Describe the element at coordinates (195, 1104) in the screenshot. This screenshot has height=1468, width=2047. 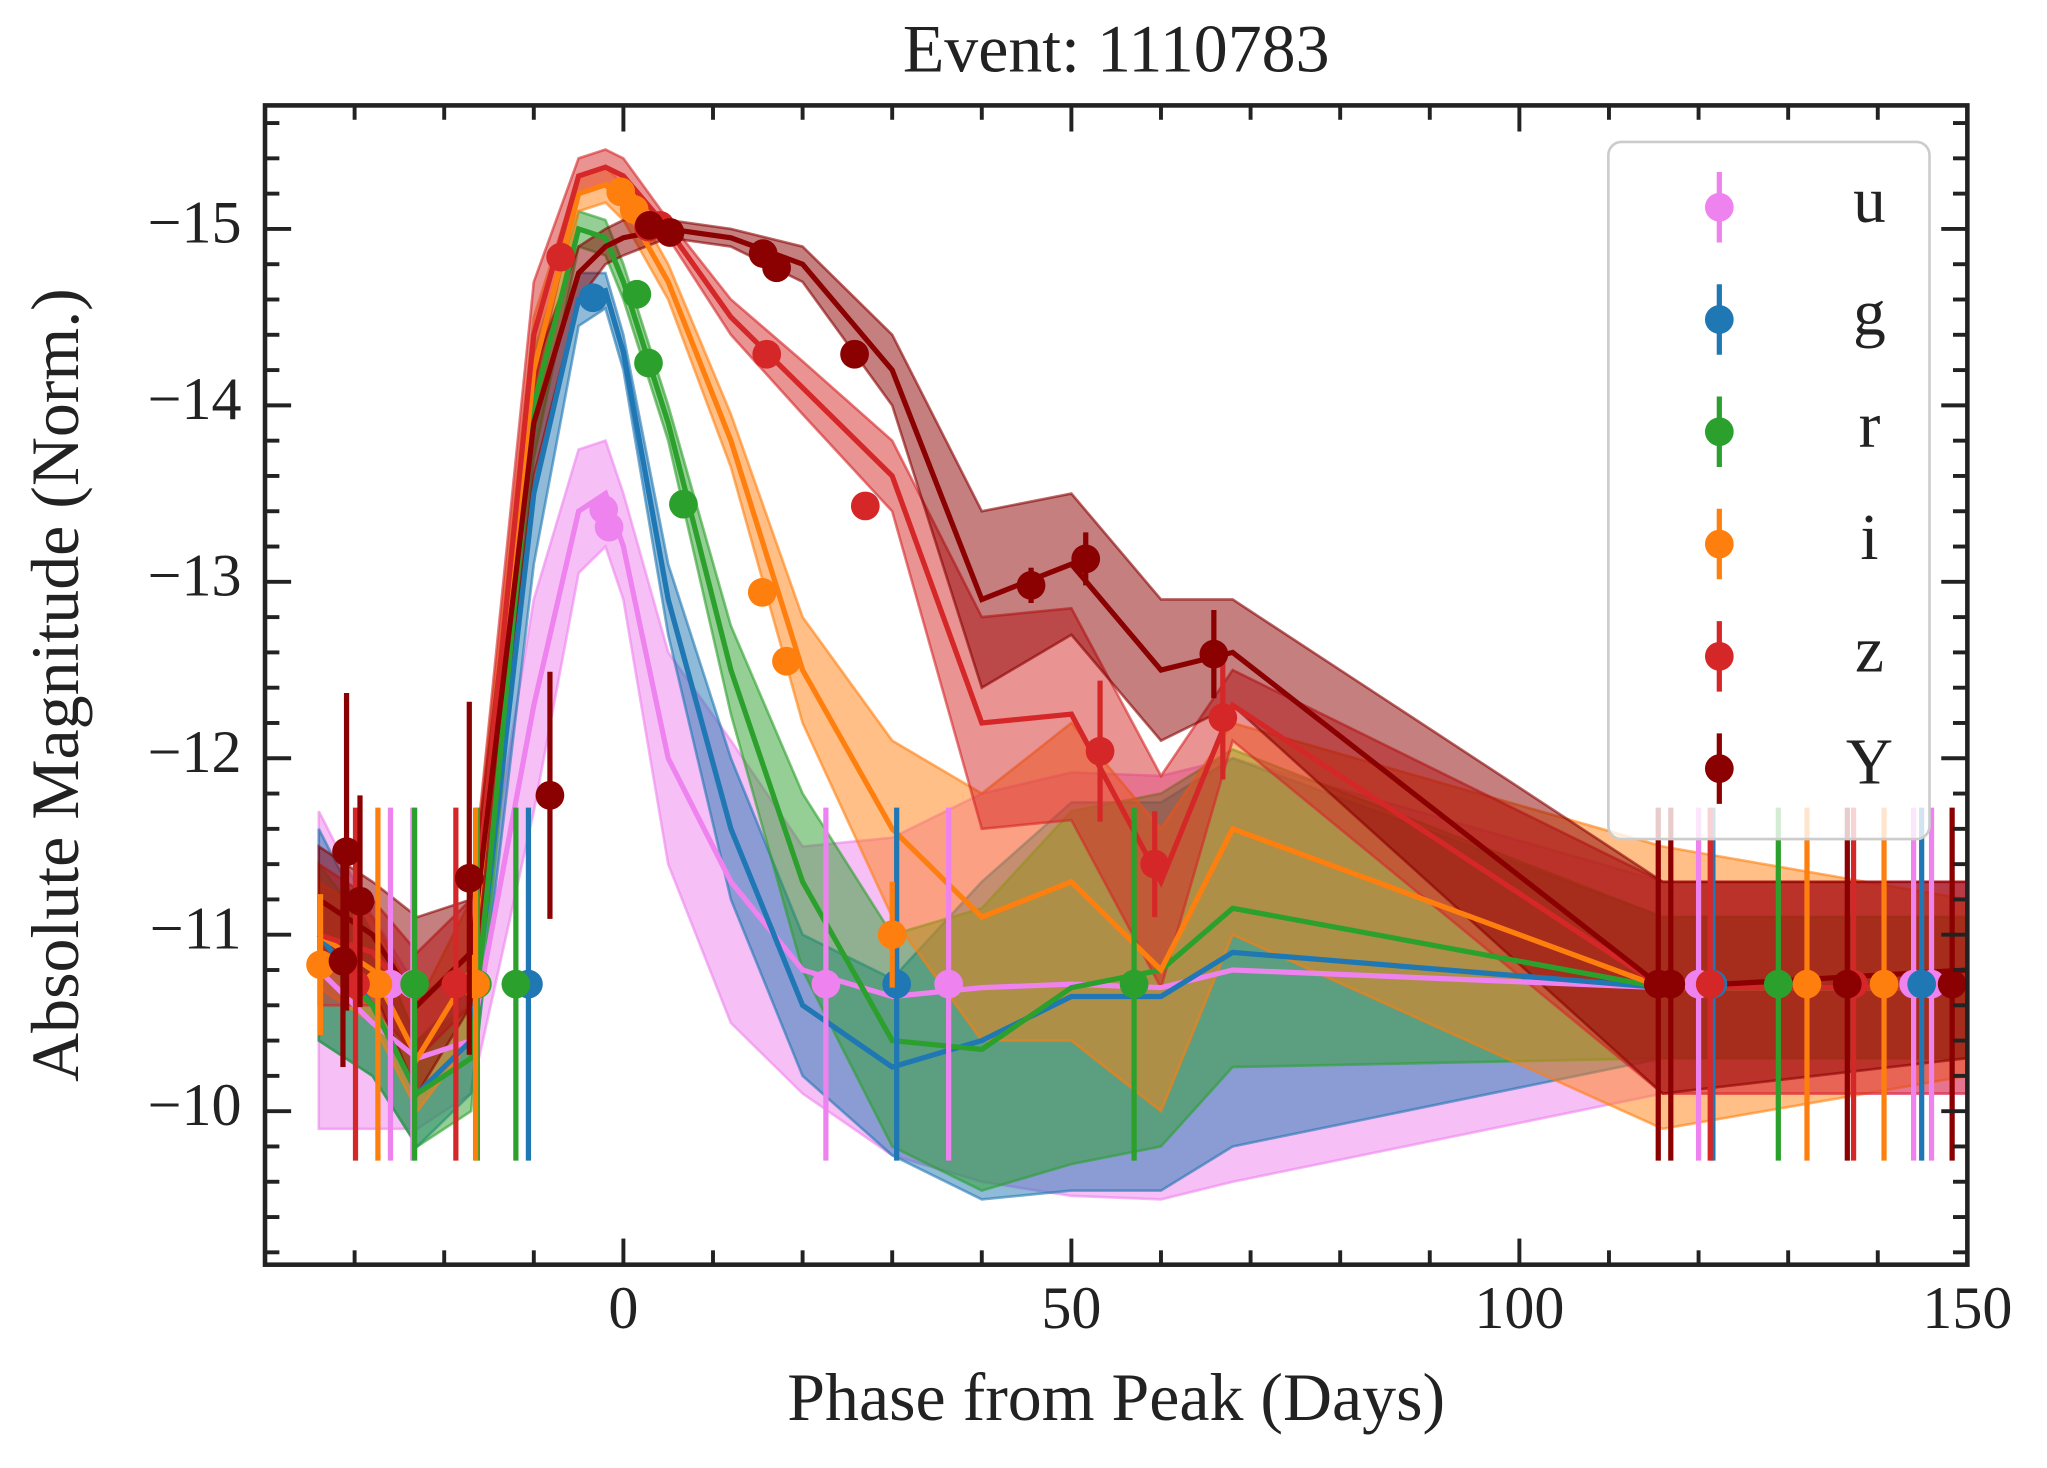
I see `y-tick-label: −10` at that location.